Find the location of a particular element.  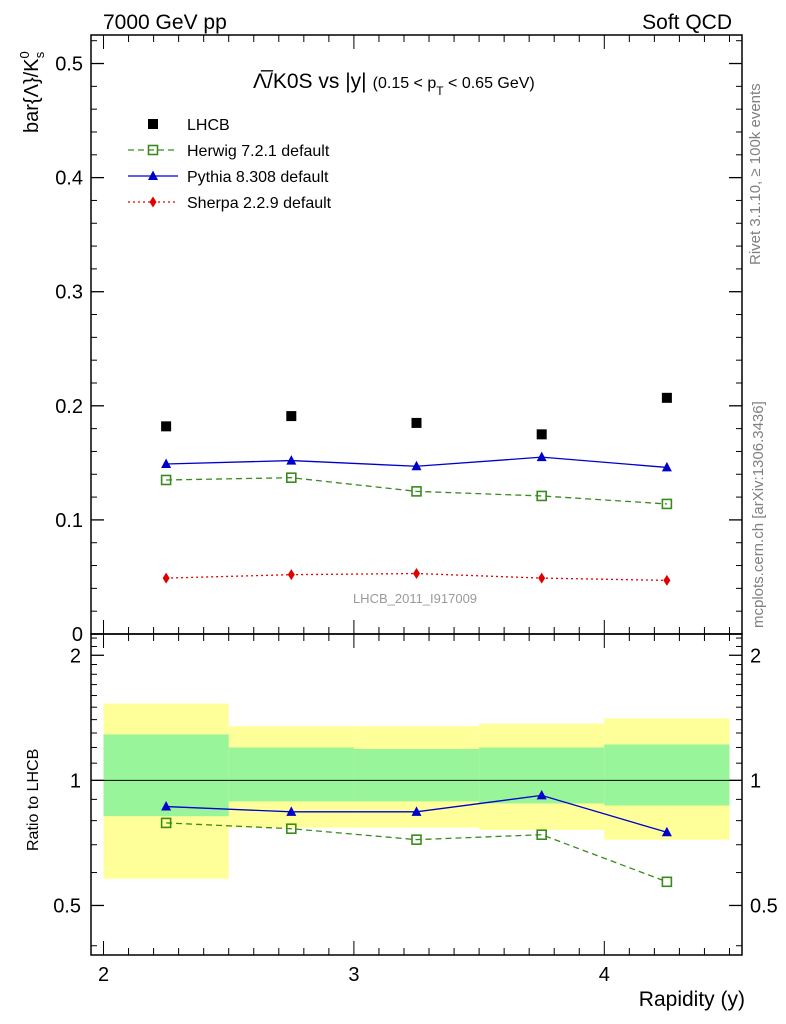

legend-entry-herwig: Herwig 7.2.1 default is located at coordinates (229, 151).